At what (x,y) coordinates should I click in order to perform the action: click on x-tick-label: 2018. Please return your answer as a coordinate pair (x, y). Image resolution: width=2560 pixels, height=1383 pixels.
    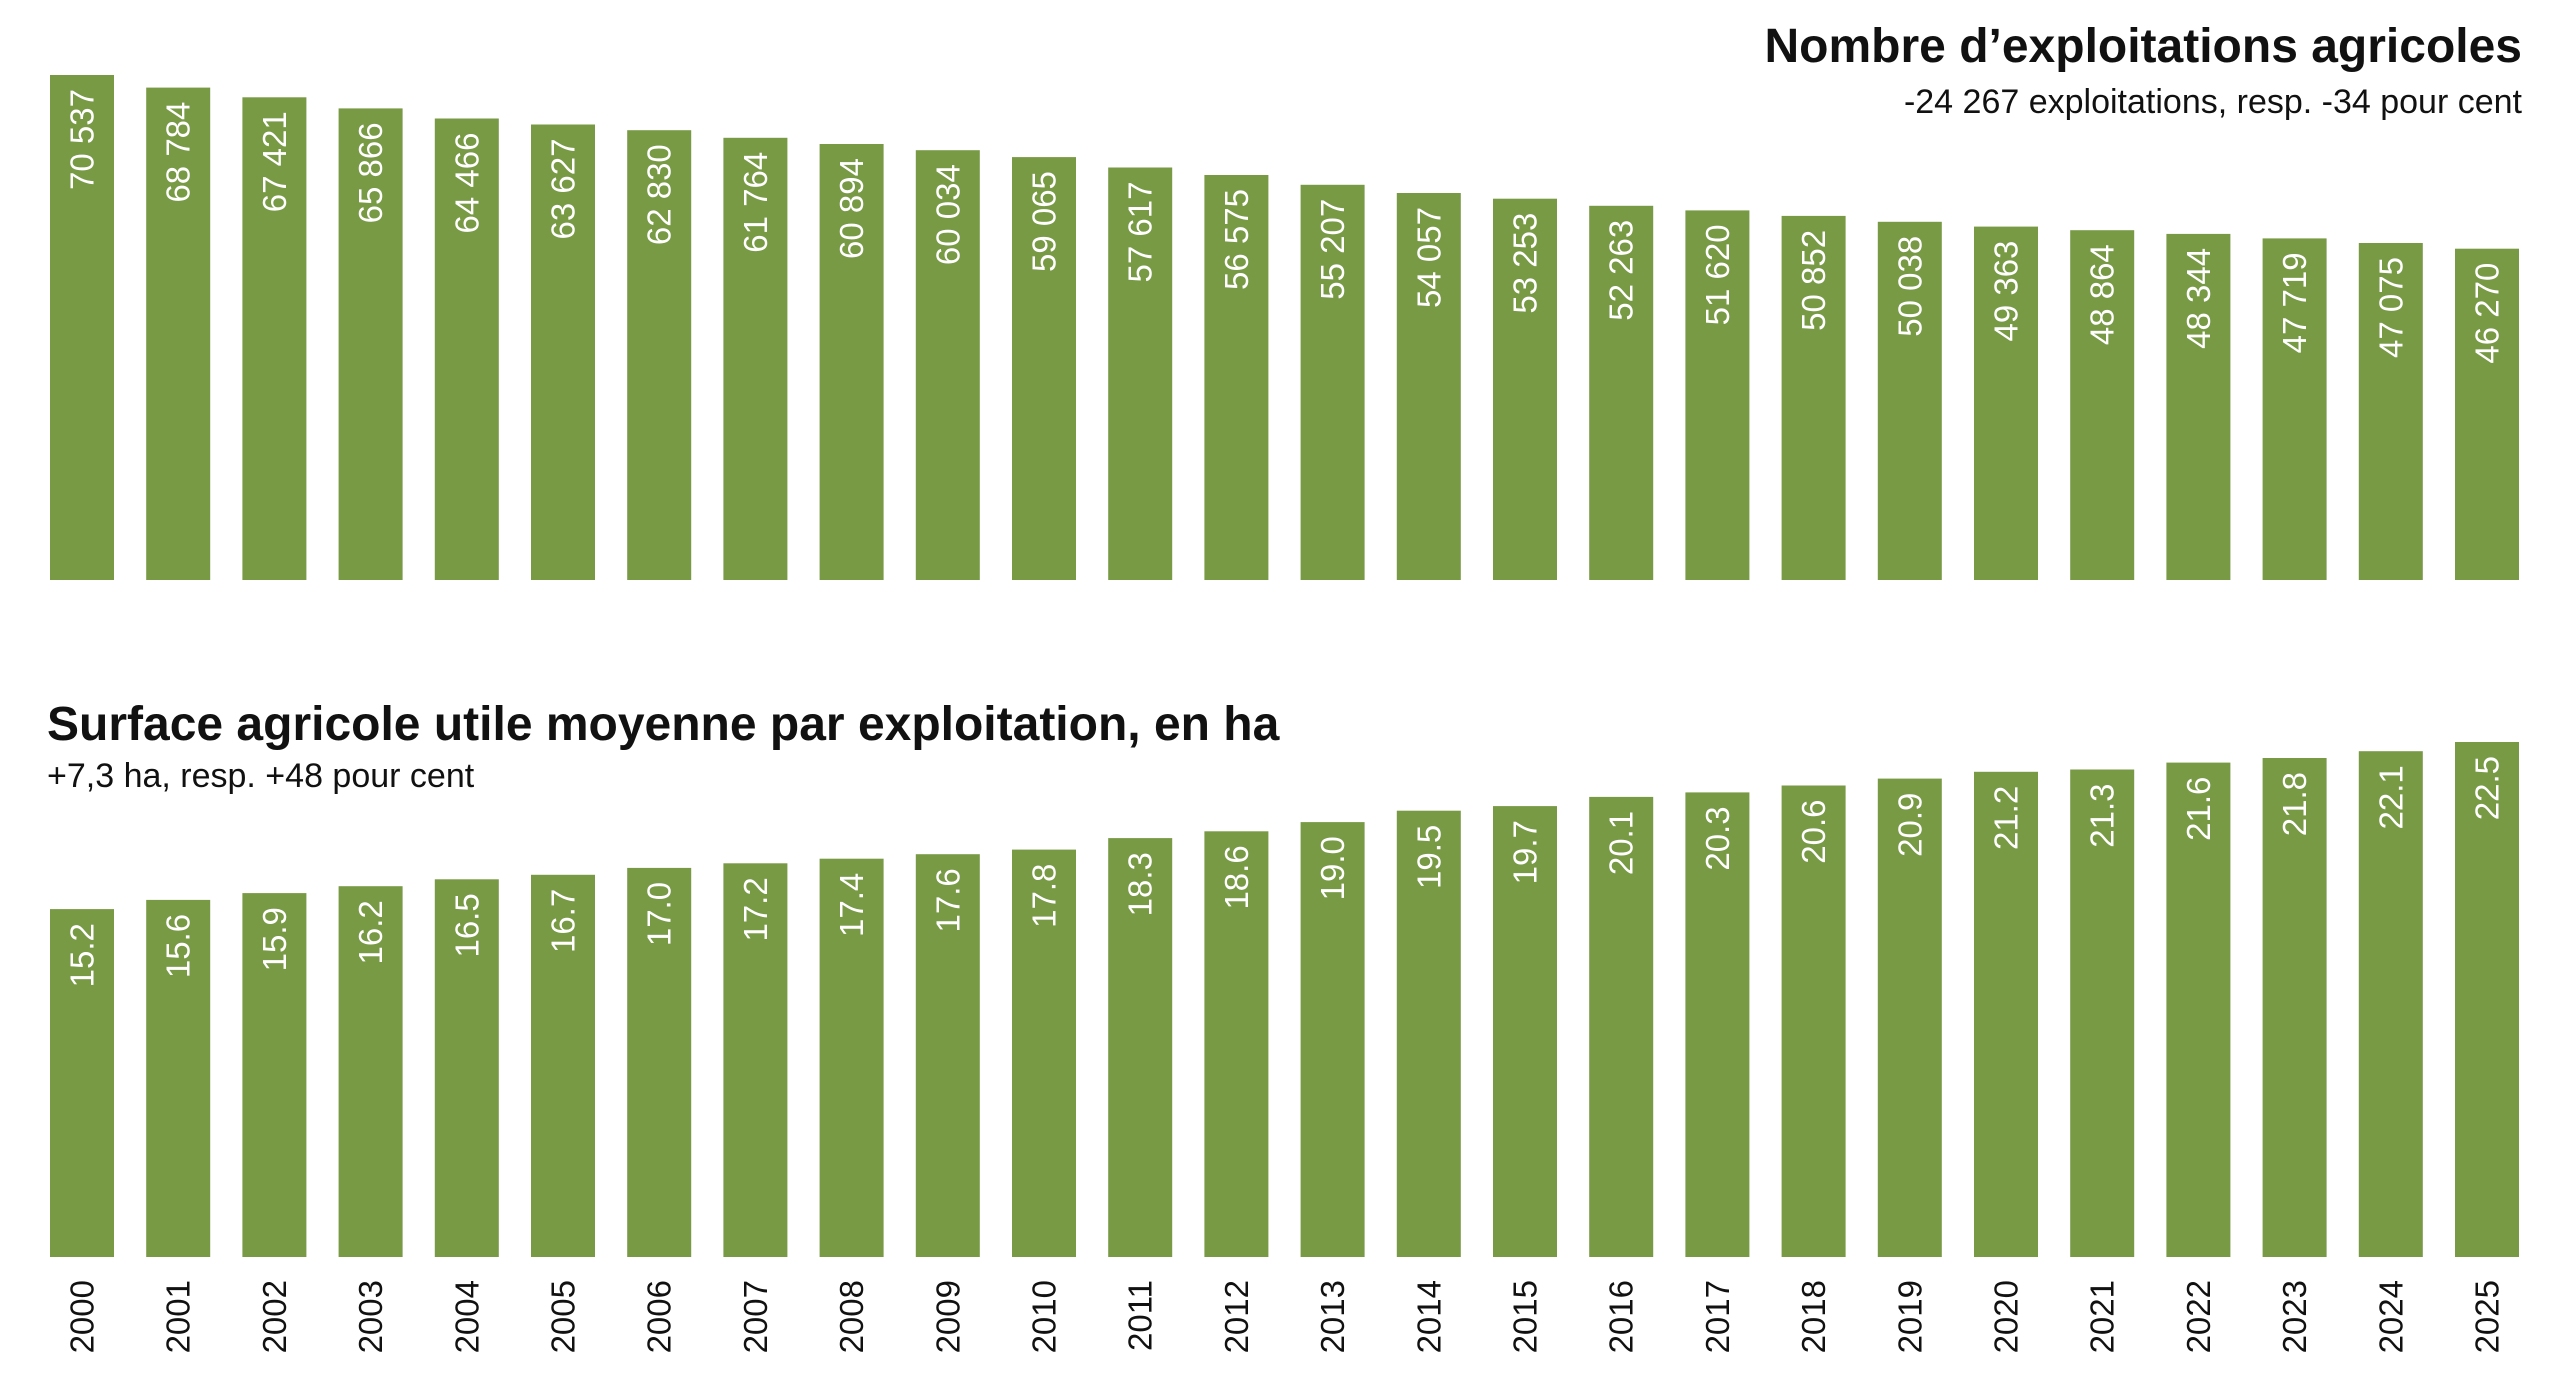
    Looking at the image, I should click on (1813, 1316).